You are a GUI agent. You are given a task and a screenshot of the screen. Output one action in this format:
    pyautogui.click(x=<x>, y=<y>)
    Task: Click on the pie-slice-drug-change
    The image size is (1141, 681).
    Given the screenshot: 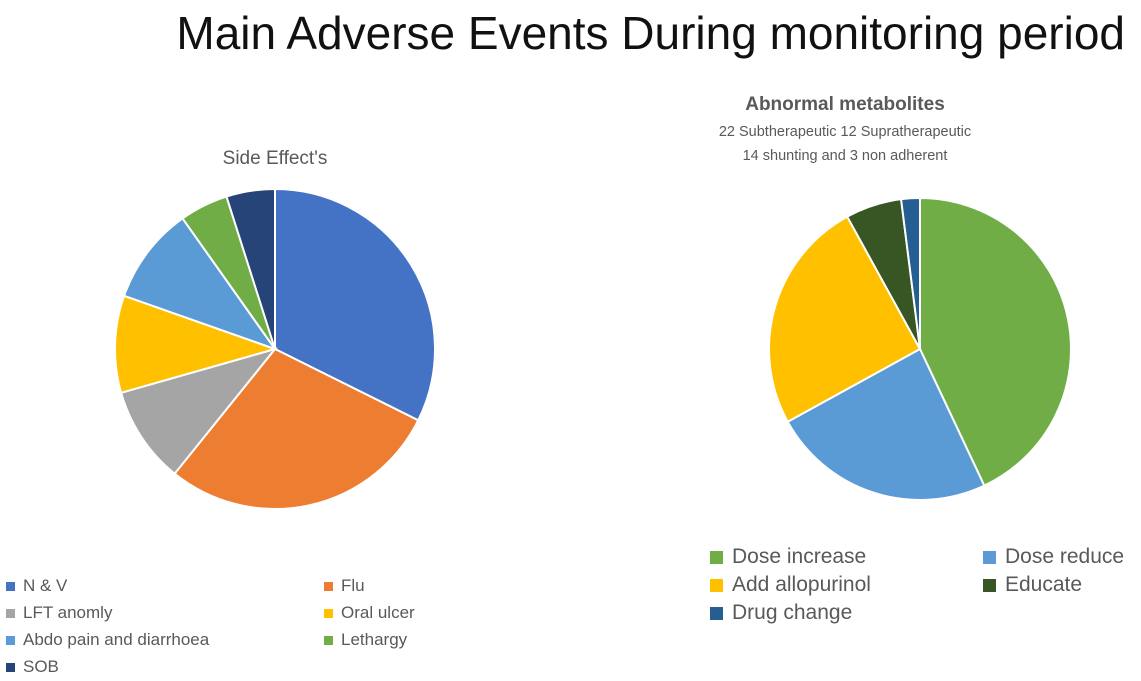 What is the action you would take?
    pyautogui.click(x=910, y=273)
    